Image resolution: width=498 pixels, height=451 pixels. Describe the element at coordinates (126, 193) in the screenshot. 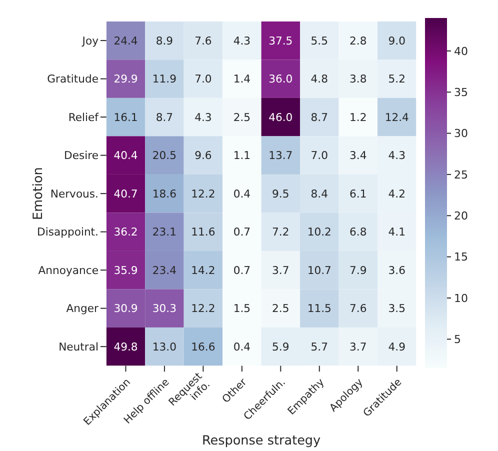

I see `data-label: 40.7` at that location.